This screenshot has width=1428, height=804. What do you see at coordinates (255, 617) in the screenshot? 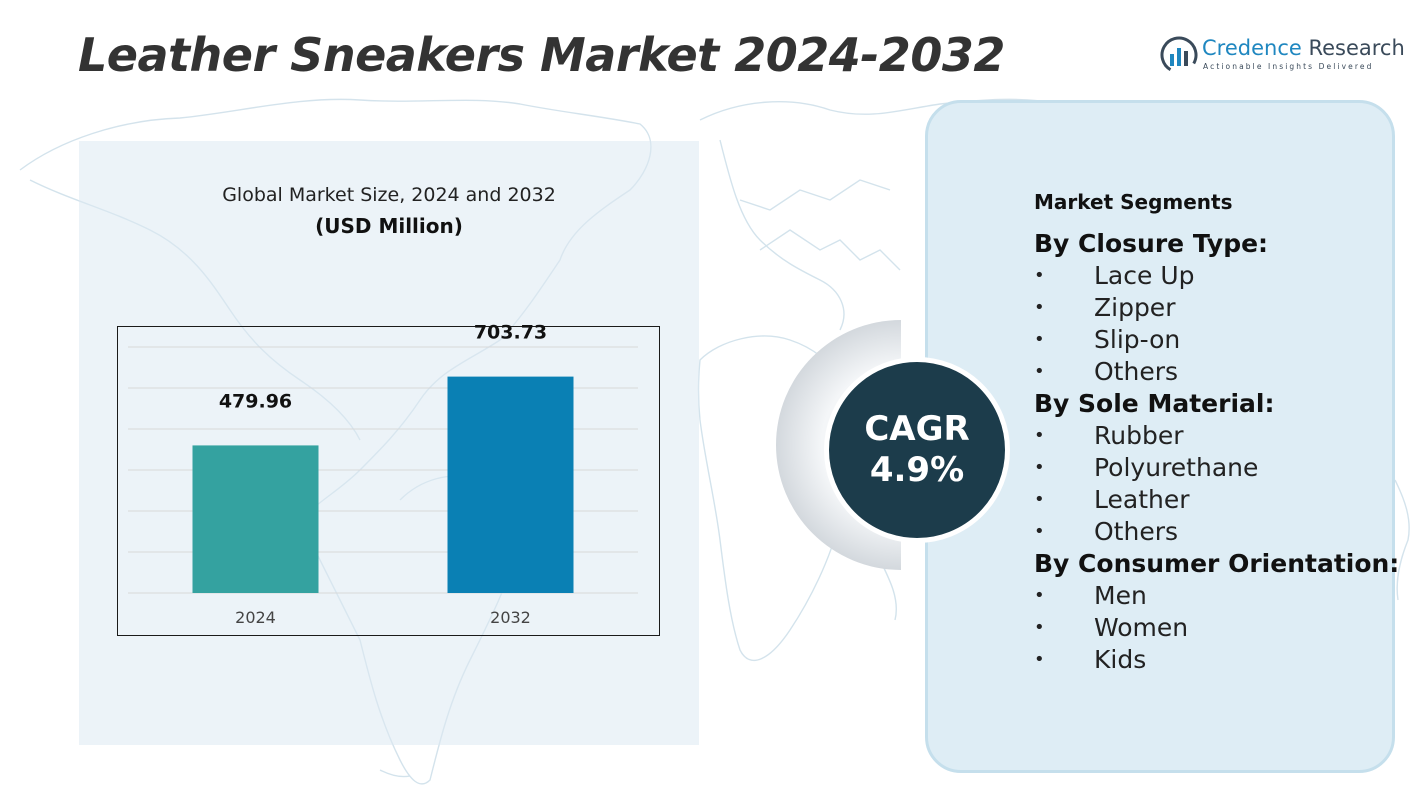
I see `x-tick-label-2024: 2024` at bounding box center [255, 617].